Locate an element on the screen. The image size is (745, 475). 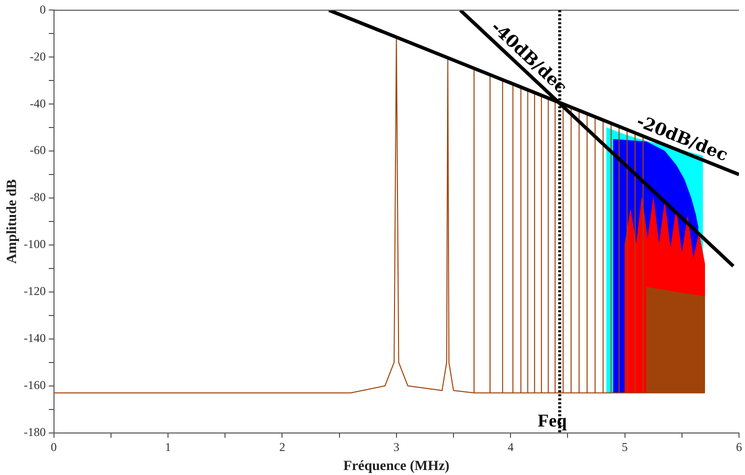
y-axis-title: Amplitude dB is located at coordinates (12, 221).